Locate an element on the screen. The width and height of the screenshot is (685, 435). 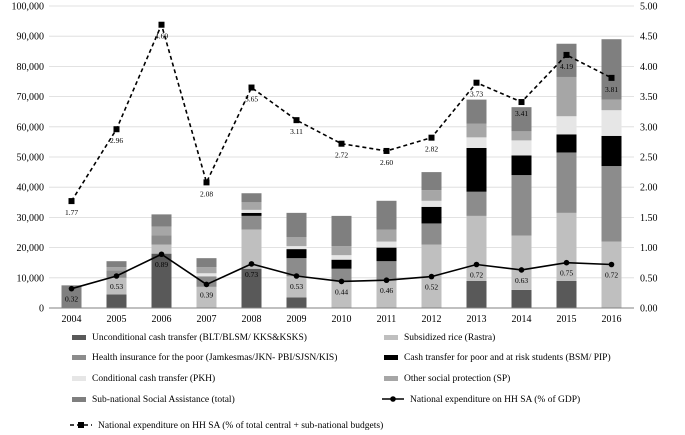
legend-label: Other social protection (SP) is located at coordinates (457, 378).